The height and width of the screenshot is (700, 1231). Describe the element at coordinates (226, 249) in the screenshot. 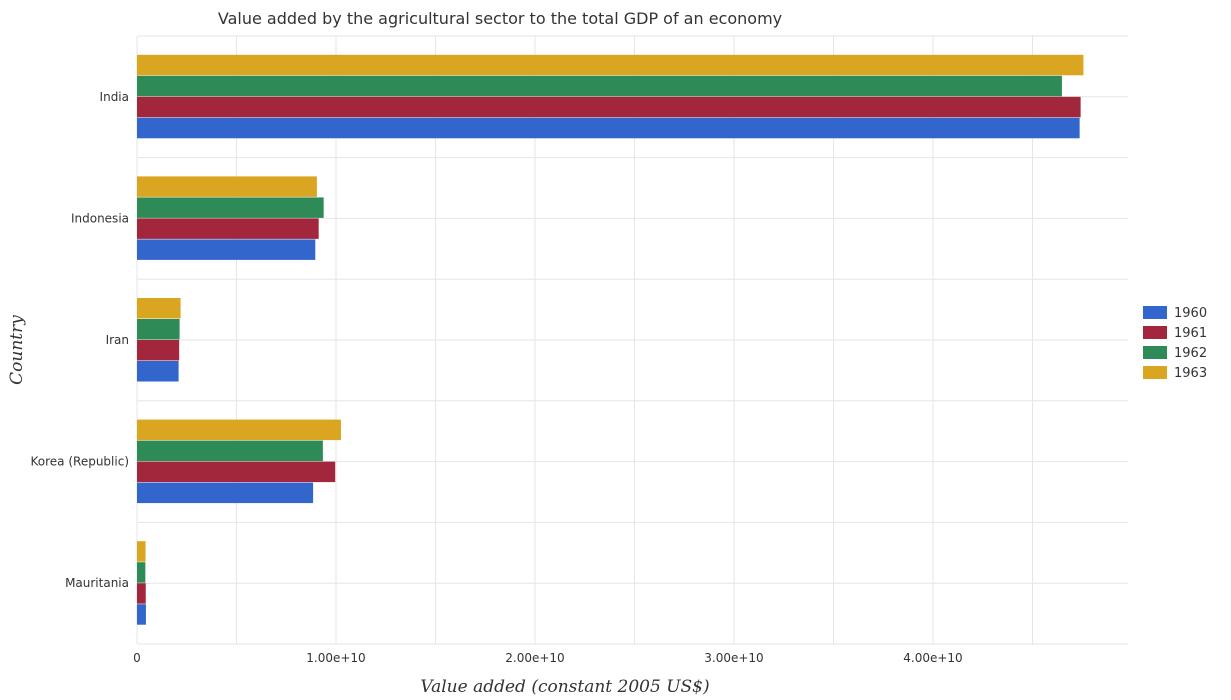

I see `bar-indonesia-1960` at that location.